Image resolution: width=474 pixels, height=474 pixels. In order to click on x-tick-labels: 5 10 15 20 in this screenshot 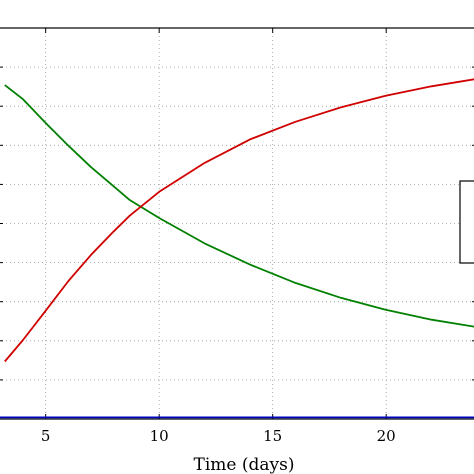, I will do `click(218, 436)`.